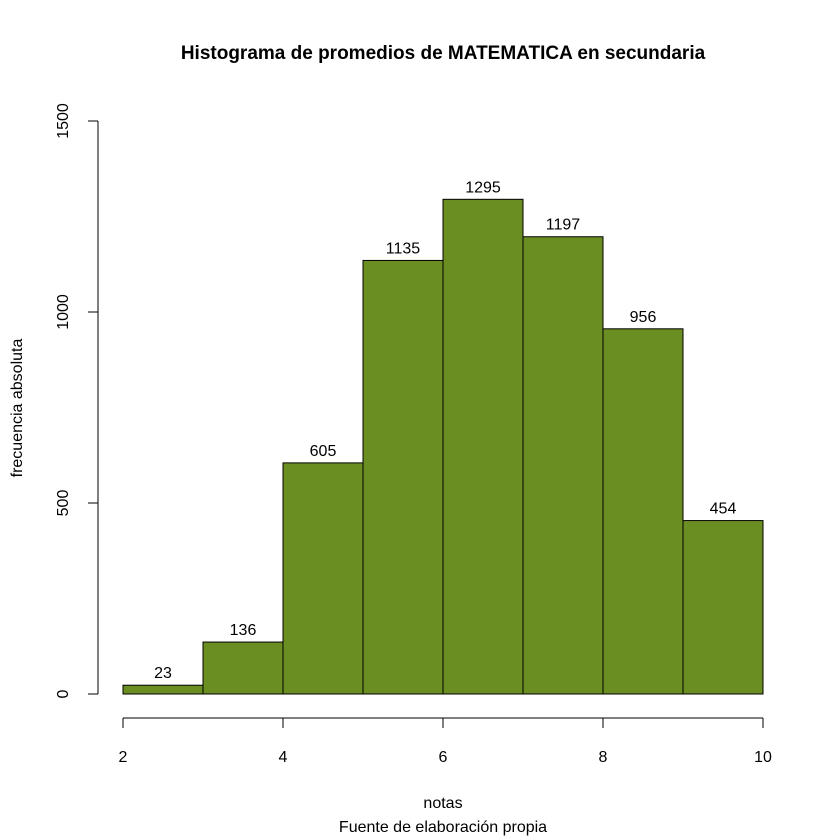 The image size is (840, 840). What do you see at coordinates (403, 248) in the screenshot?
I see `bar-value-label: 1135` at bounding box center [403, 248].